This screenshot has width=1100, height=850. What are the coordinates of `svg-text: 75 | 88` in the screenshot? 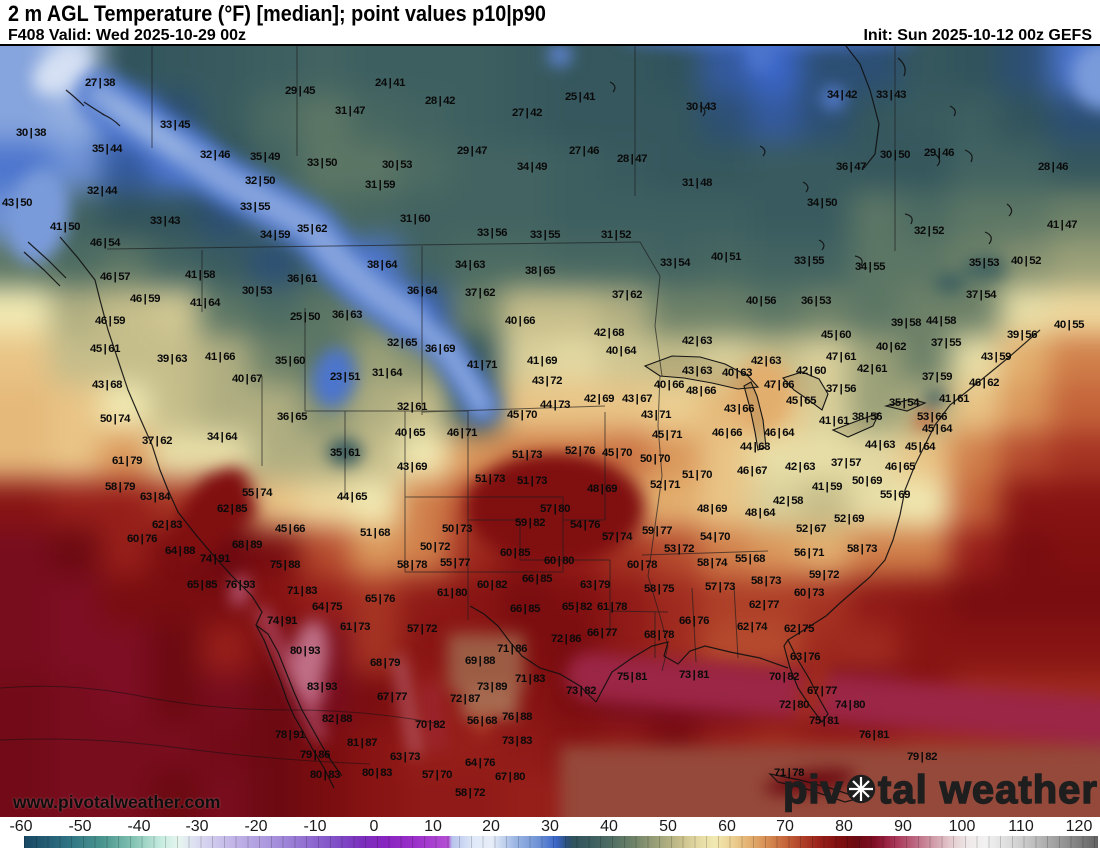 It's located at (285, 565).